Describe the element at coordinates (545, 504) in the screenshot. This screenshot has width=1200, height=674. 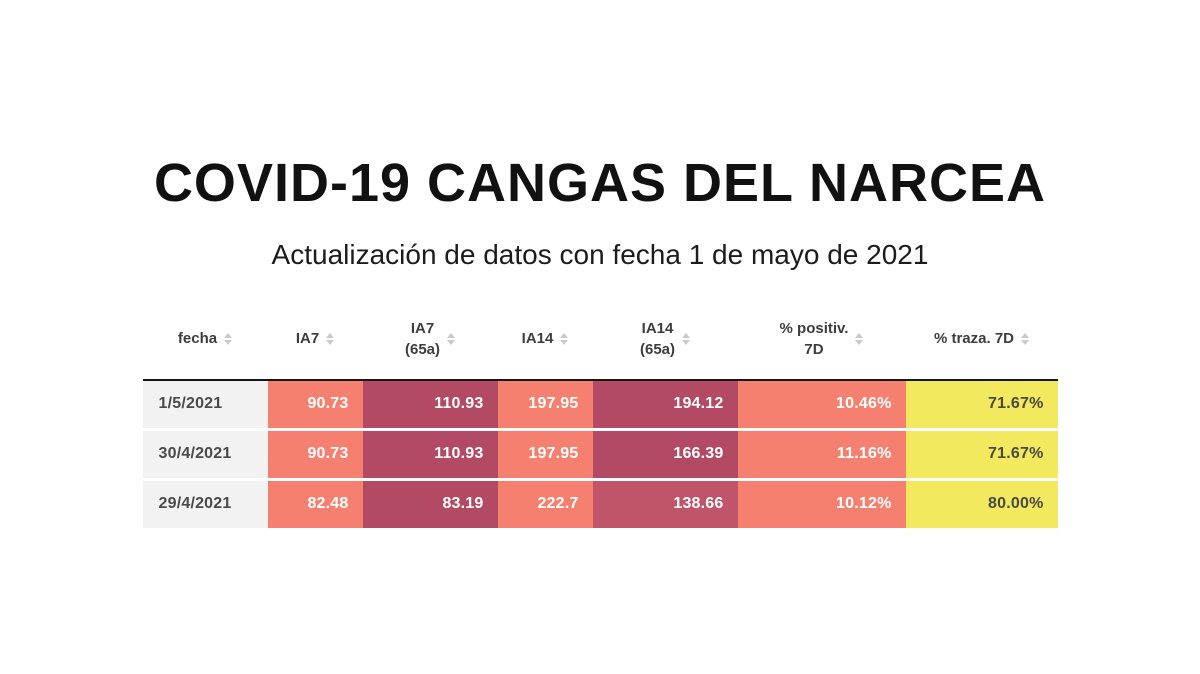
I see `cell-ia14: 222.7` at that location.